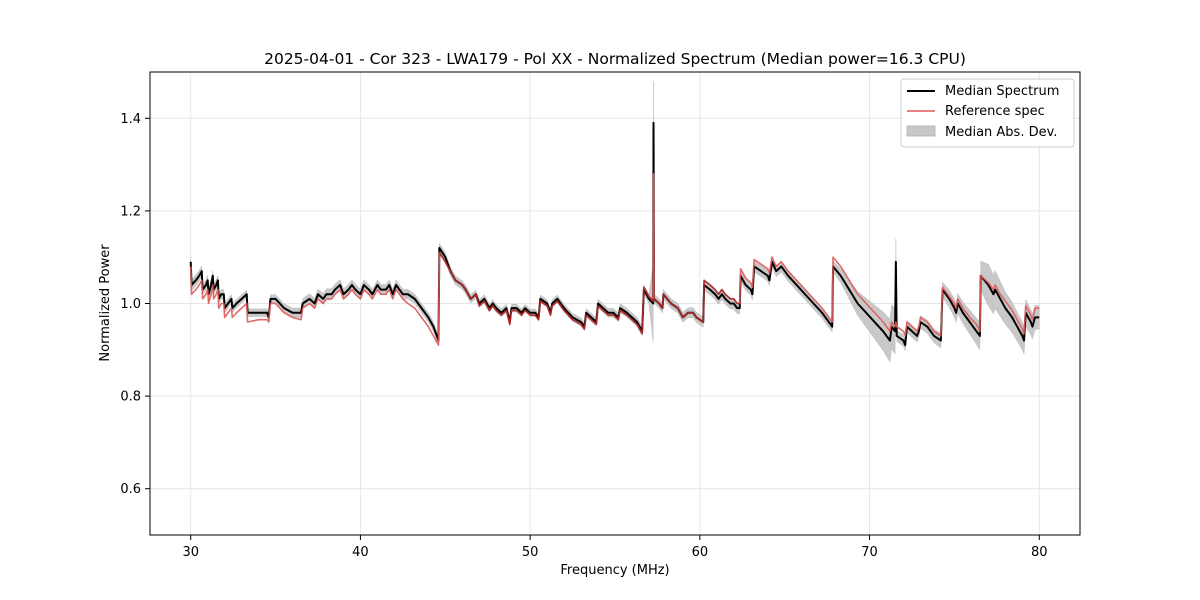 Image resolution: width=1200 pixels, height=600 pixels. I want to click on x-tick-label-5: 80, so click(1039, 552).